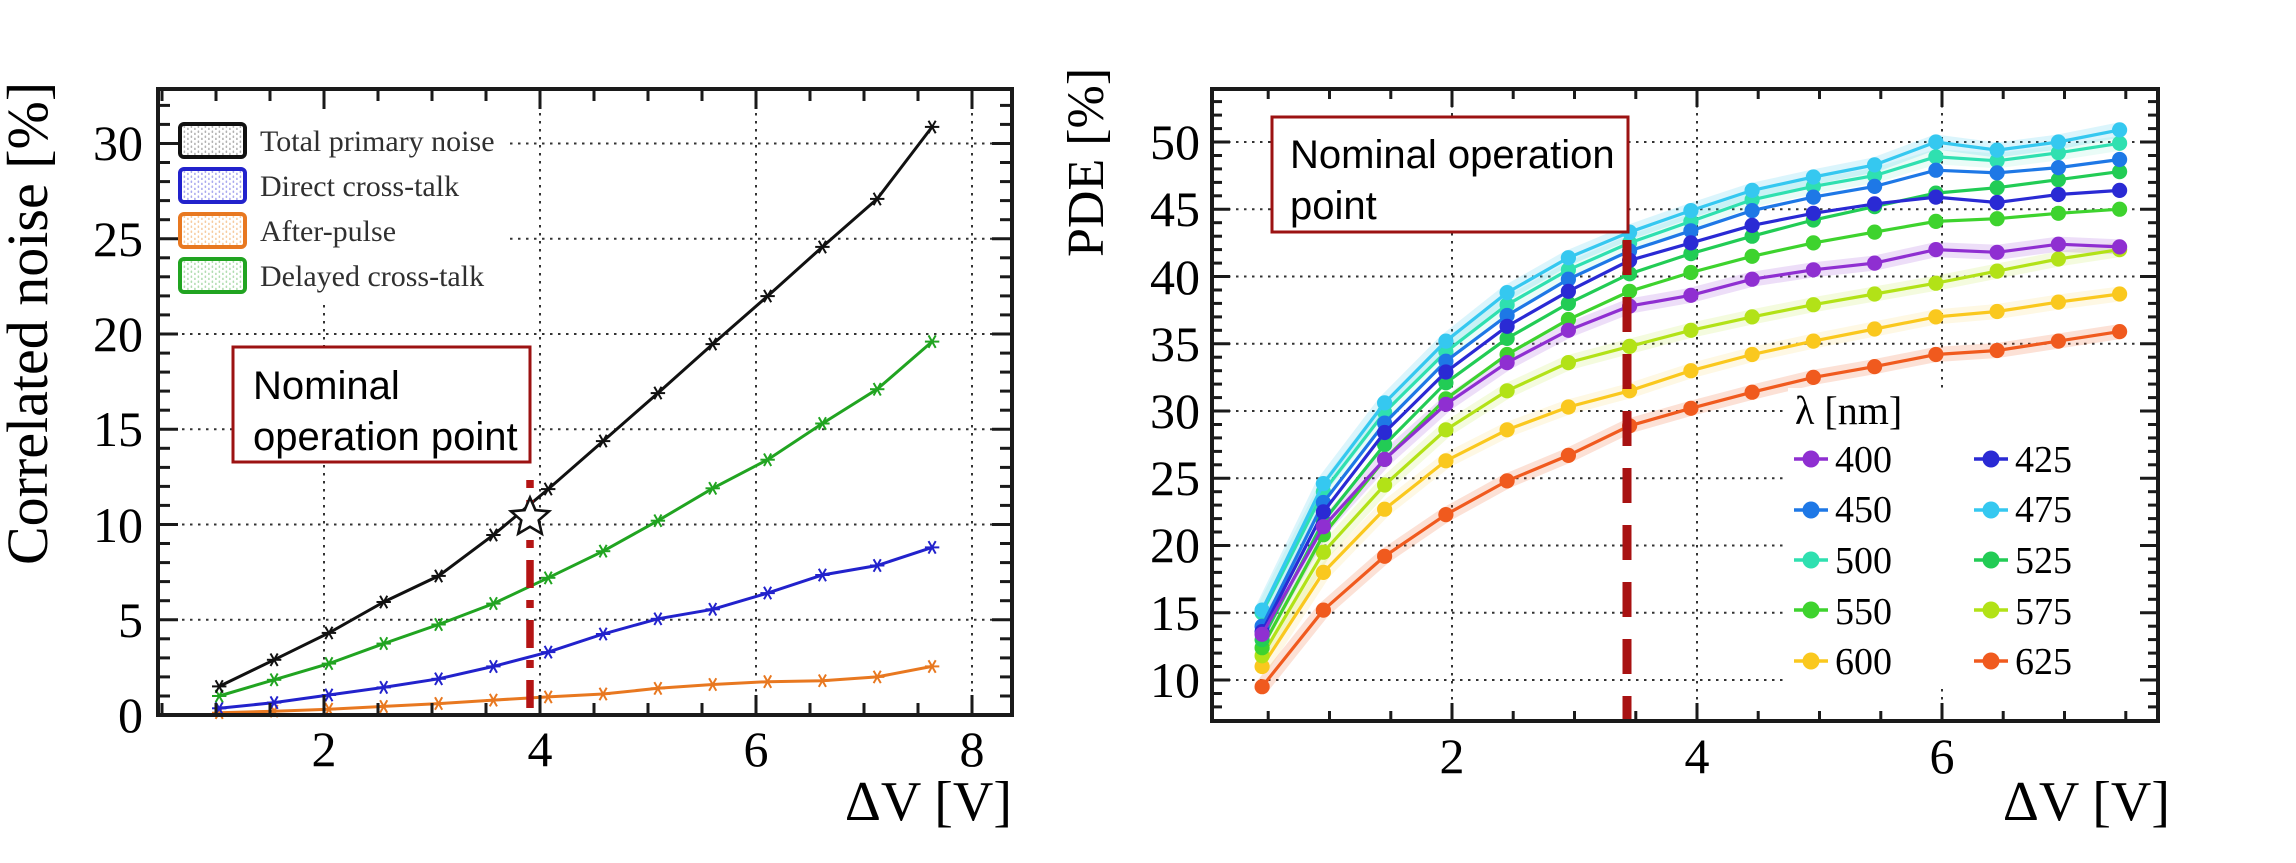  Describe the element at coordinates (130, 620) in the screenshot. I see `svg-text: 5` at that location.